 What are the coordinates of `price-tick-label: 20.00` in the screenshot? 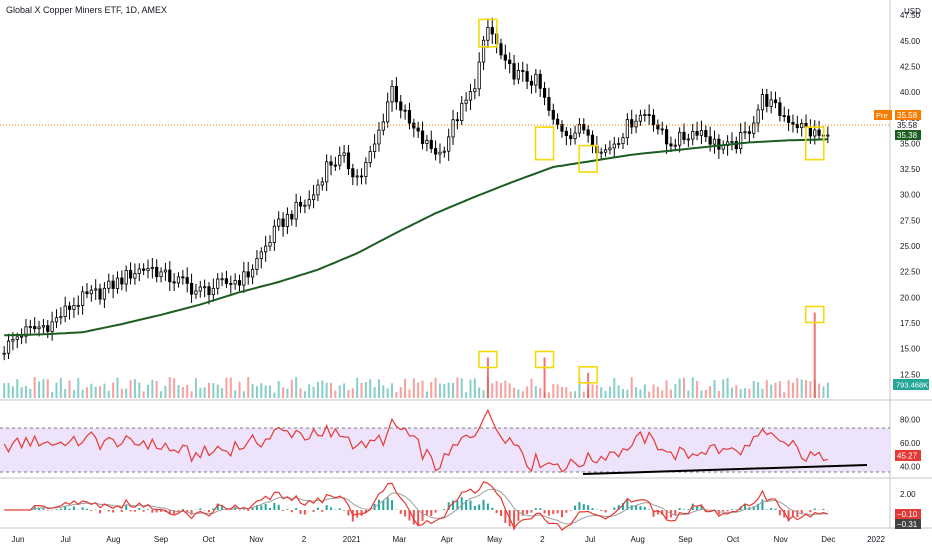 It's located at (910, 297).